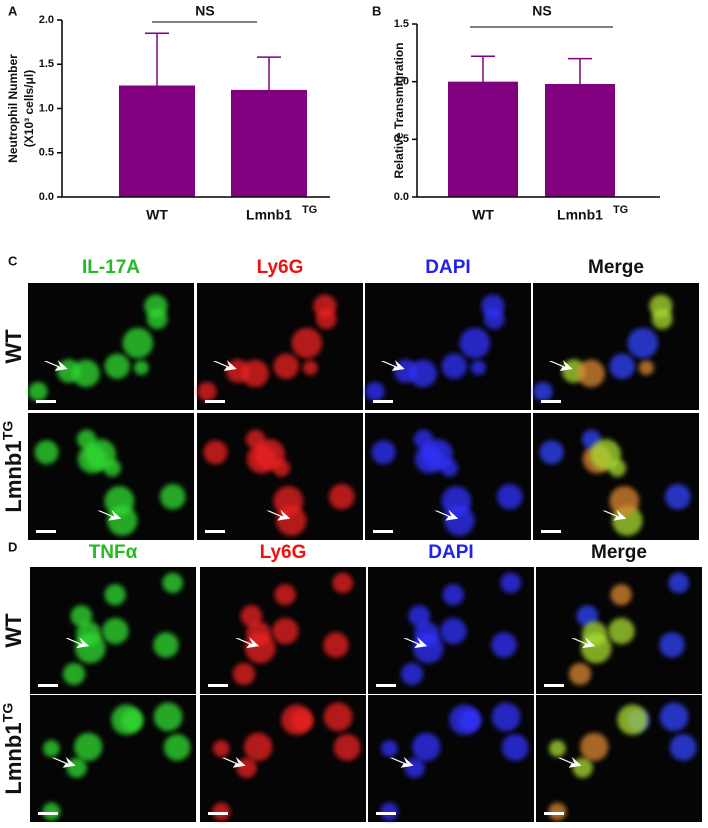 The height and width of the screenshot is (828, 708). I want to click on panel-label: C, so click(13, 260).